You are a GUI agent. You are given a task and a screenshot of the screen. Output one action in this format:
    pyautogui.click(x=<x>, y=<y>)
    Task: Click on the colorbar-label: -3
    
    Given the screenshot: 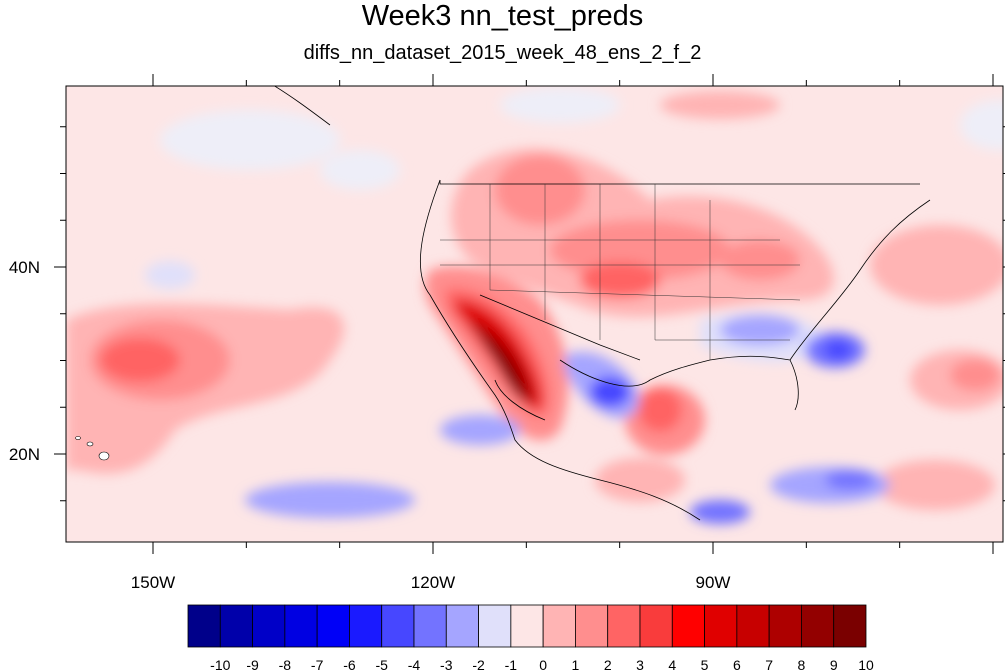 What is the action you would take?
    pyautogui.click(x=446, y=664)
    